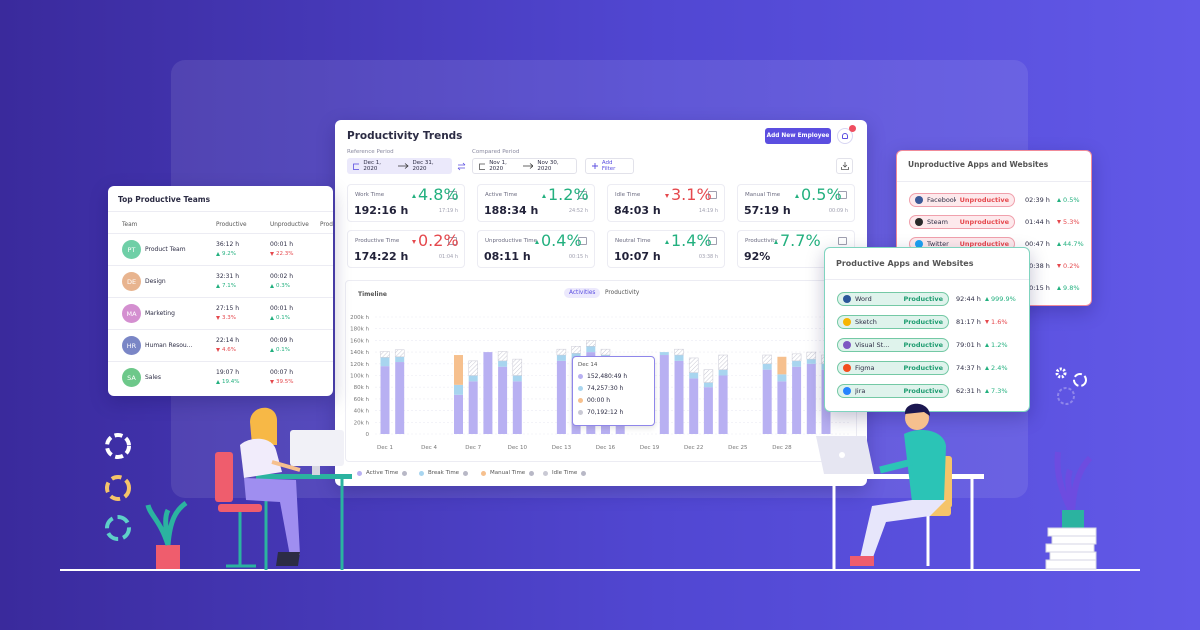 The image size is (1200, 630). I want to click on range-arrow, so click(528, 166).